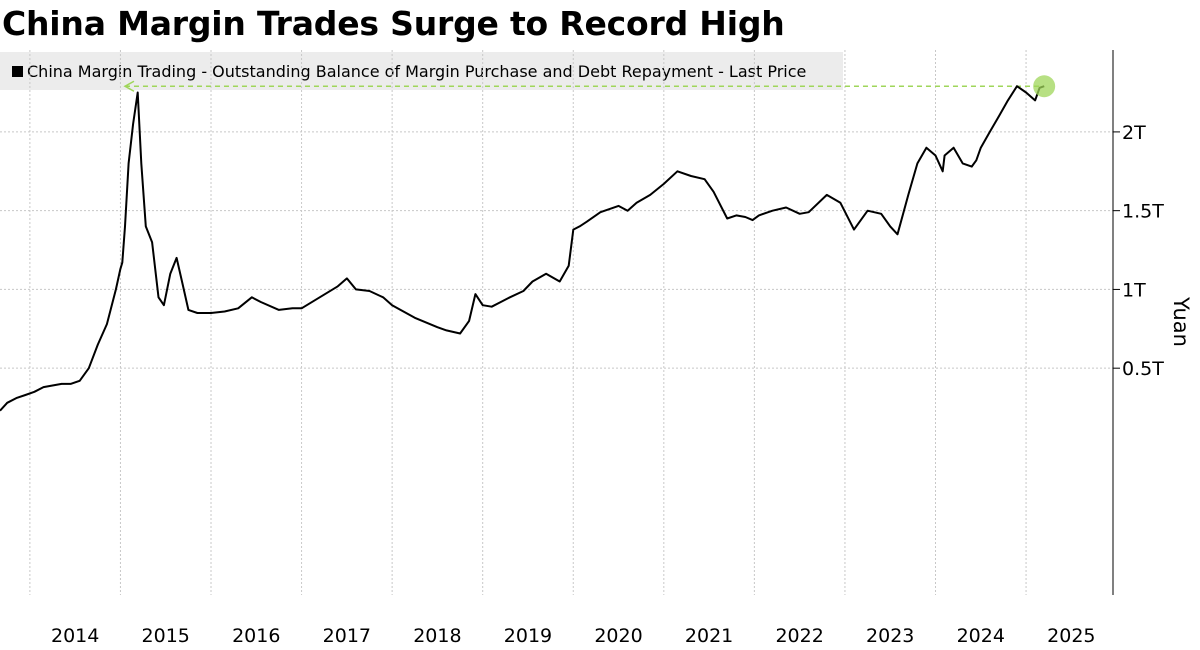 The height and width of the screenshot is (650, 1200). I want to click on chart-title: China Margin Trades Surge to Record High, so click(393, 23).